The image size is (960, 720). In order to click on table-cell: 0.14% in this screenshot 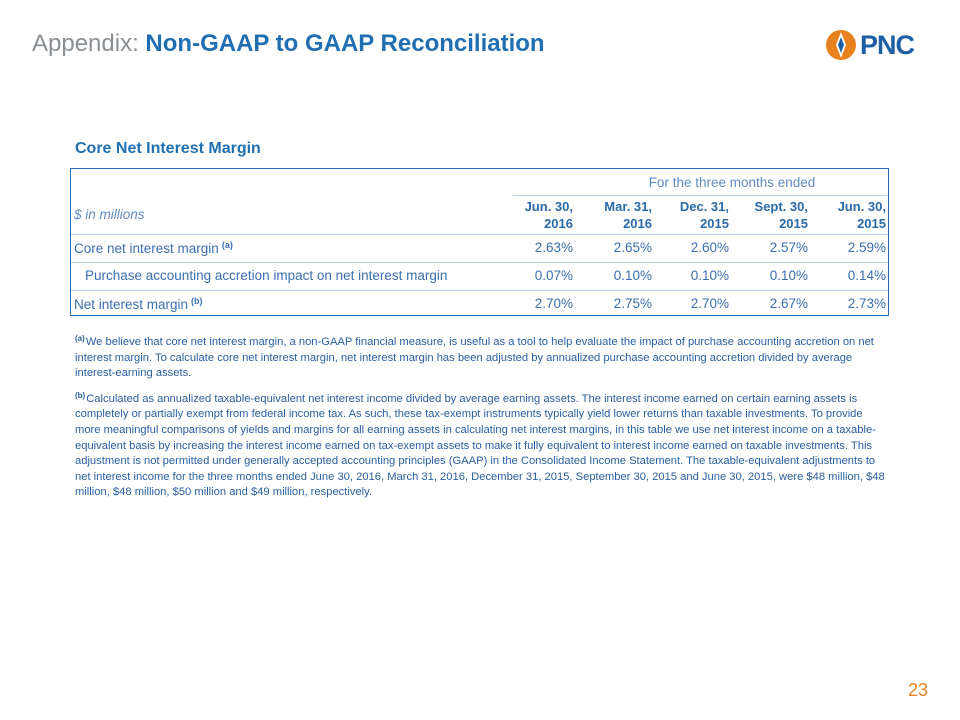, I will do `click(866, 275)`.